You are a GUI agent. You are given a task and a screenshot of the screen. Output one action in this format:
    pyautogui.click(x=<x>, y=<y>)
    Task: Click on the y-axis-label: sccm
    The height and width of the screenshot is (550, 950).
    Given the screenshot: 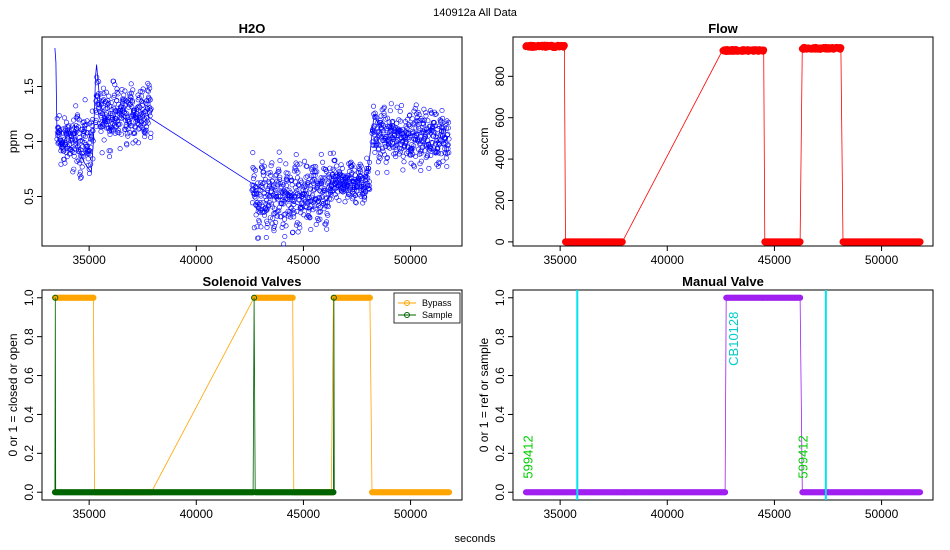 What is the action you would take?
    pyautogui.click(x=484, y=142)
    